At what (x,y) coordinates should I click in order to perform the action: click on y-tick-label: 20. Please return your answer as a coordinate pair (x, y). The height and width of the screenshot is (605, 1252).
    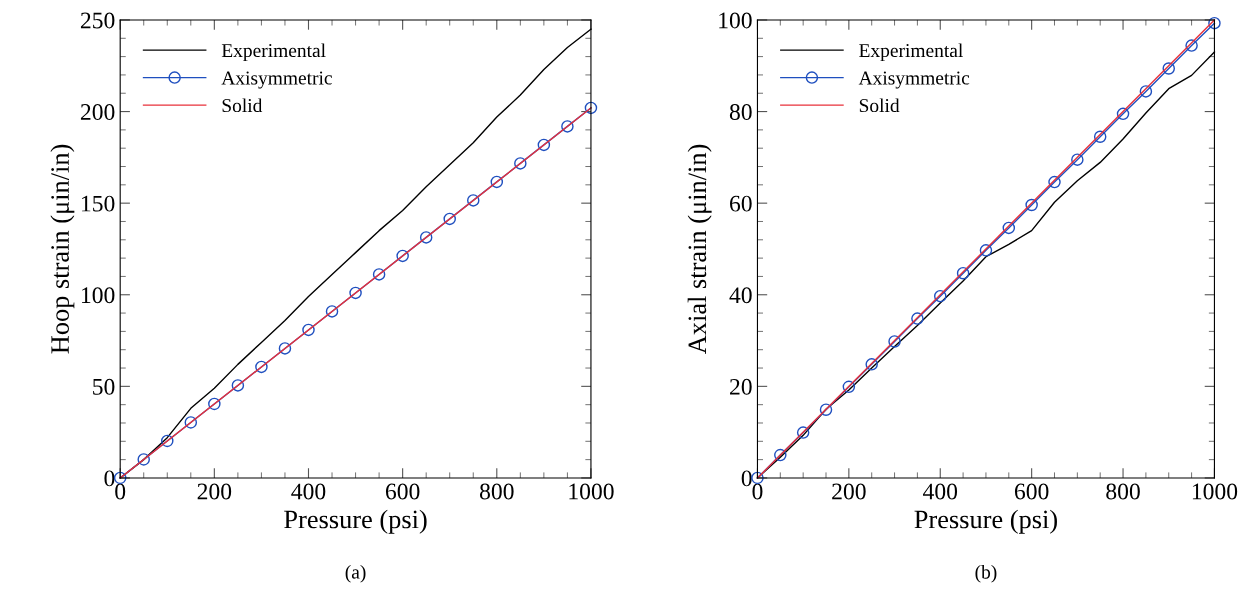
    Looking at the image, I should click on (741, 386).